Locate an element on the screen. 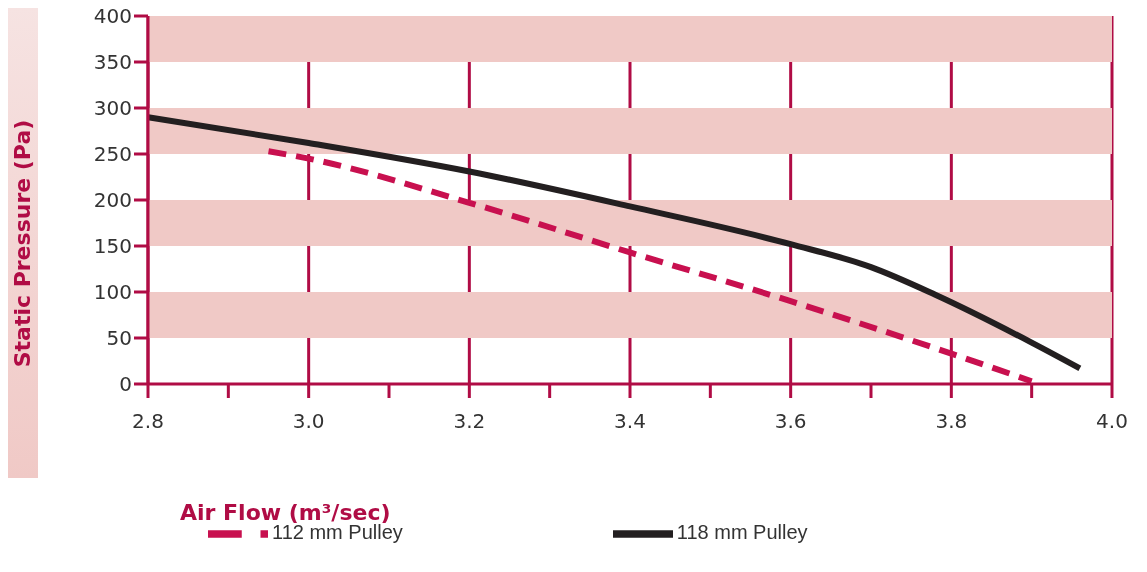  y-tick-label: 300 is located at coordinates (112, 108).